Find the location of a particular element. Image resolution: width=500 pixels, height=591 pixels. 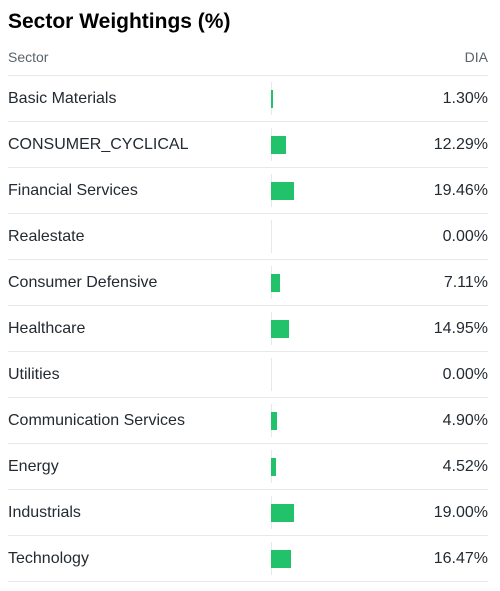

weight-value: 19.00% is located at coordinates (460, 512).